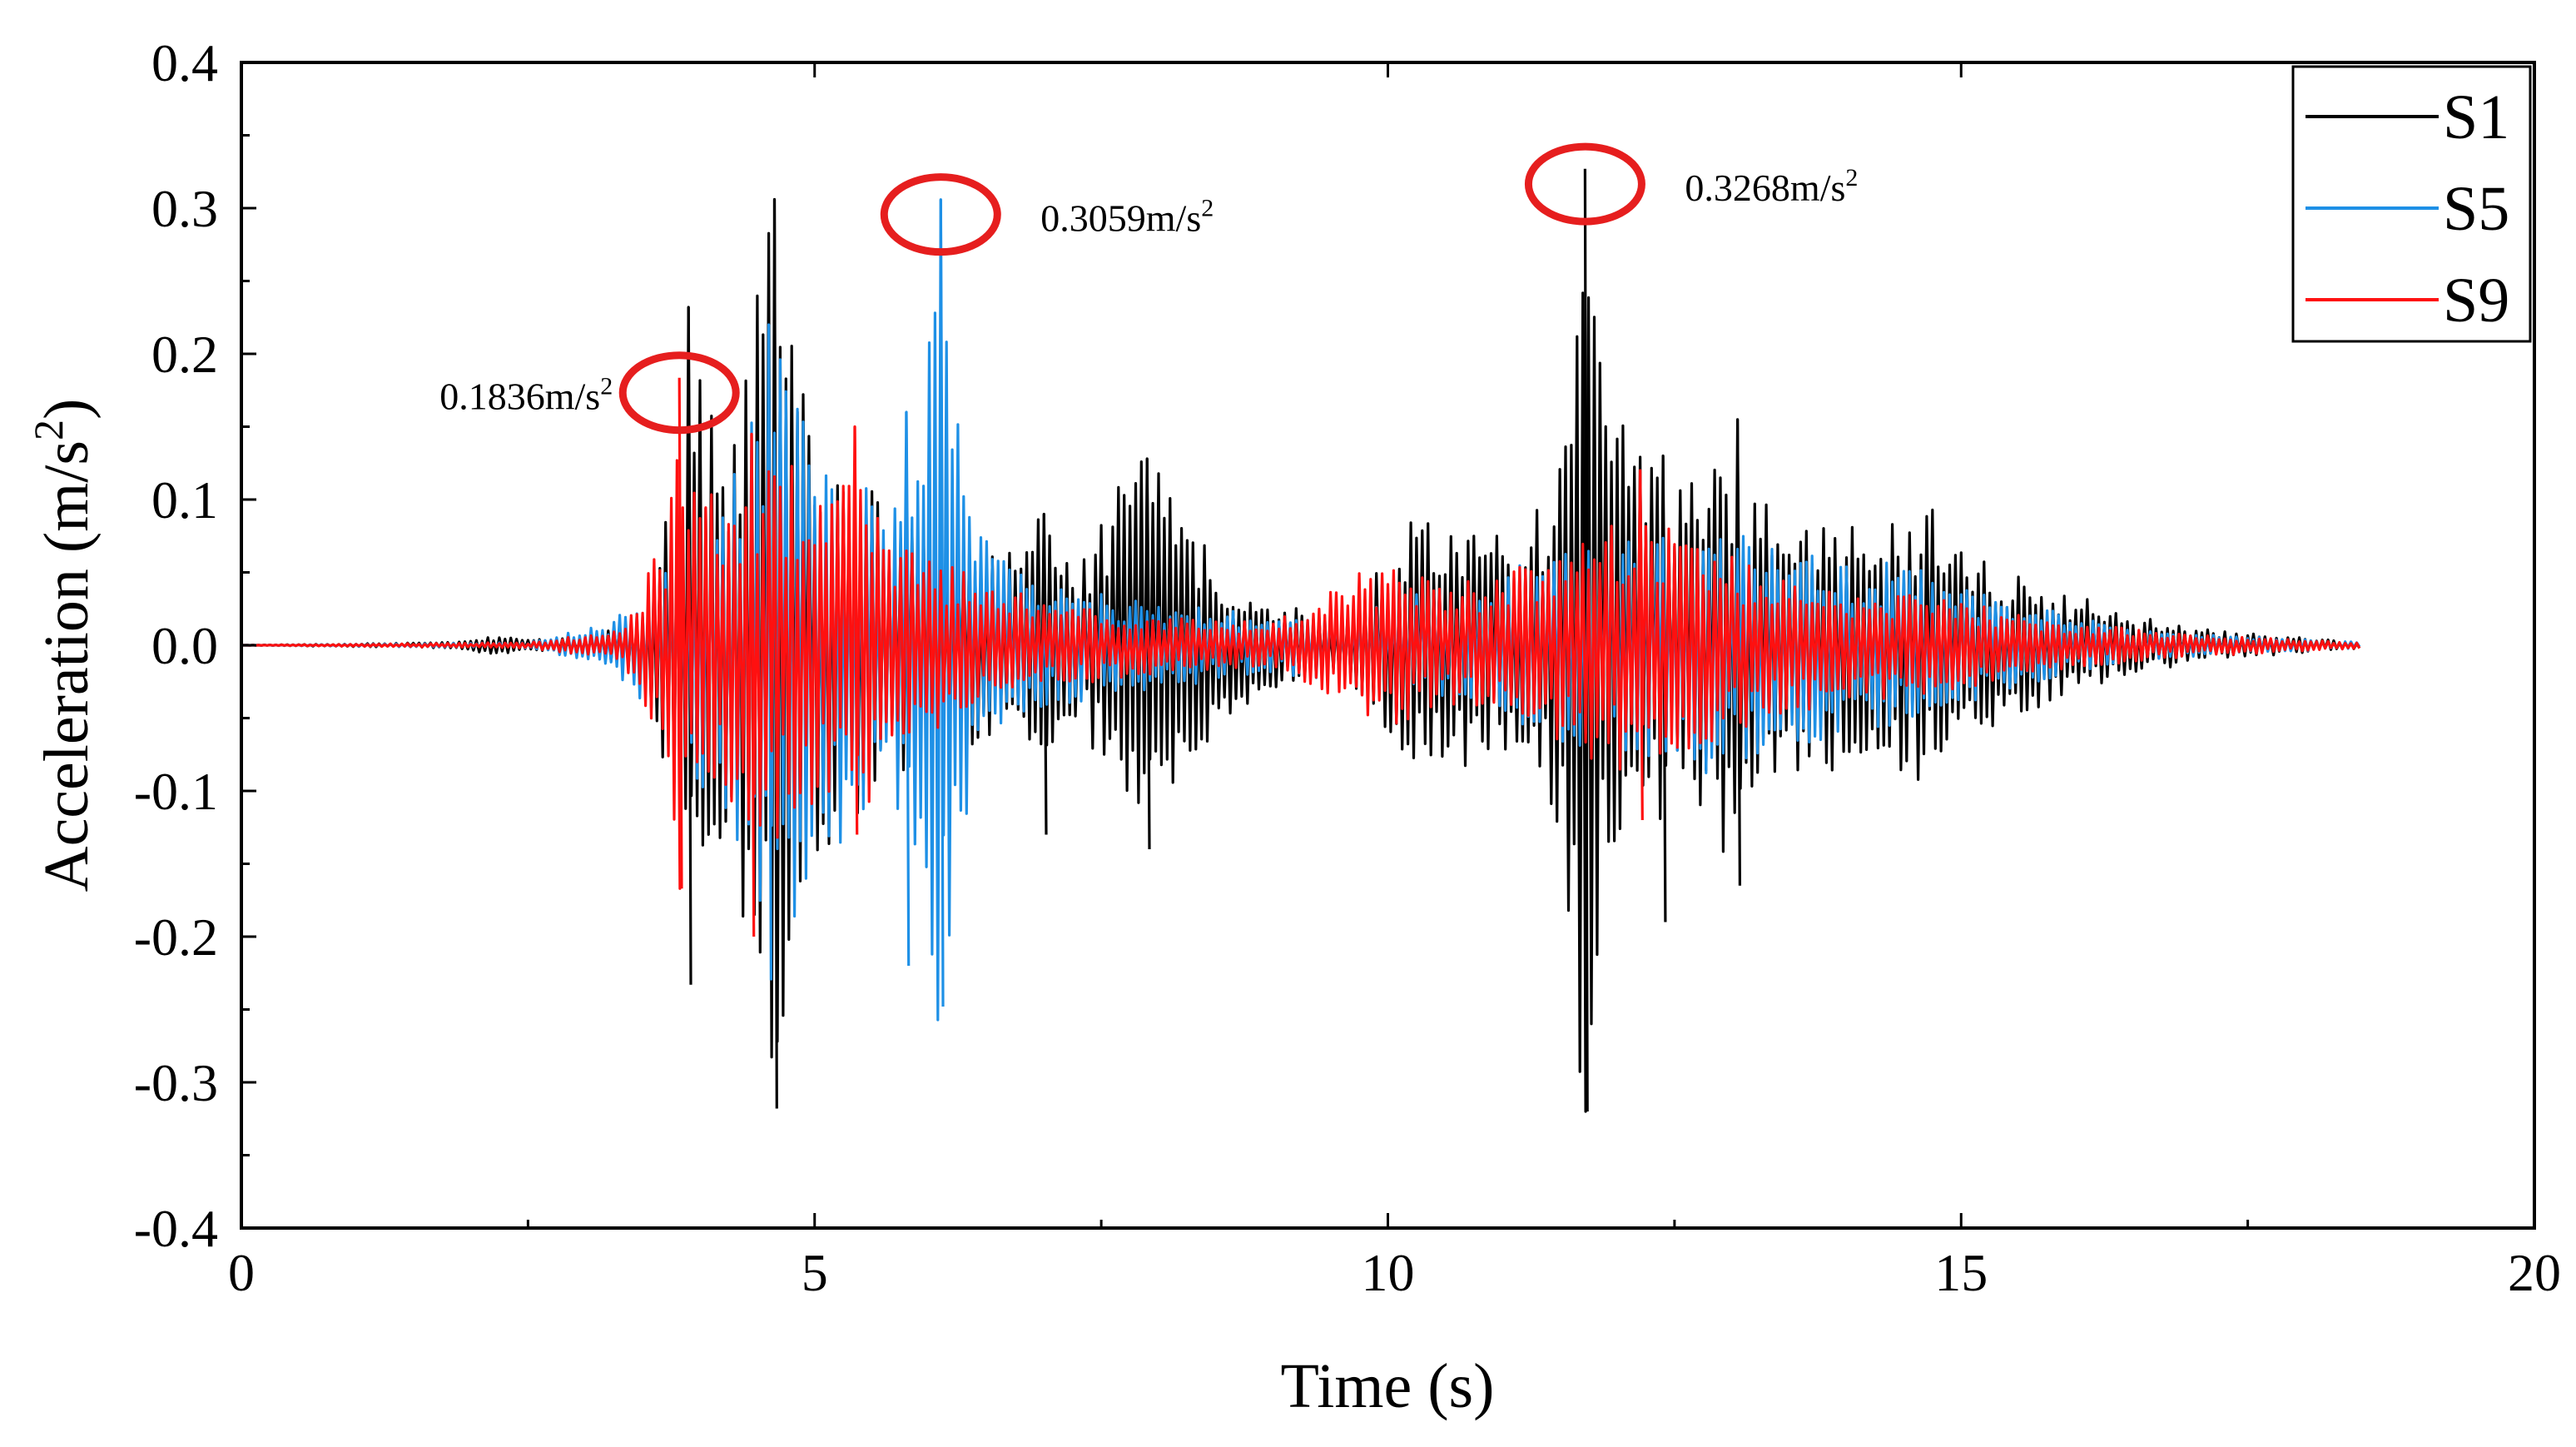 The height and width of the screenshot is (1447, 2576). What do you see at coordinates (2476, 117) in the screenshot?
I see `legend-label-s1: S1` at bounding box center [2476, 117].